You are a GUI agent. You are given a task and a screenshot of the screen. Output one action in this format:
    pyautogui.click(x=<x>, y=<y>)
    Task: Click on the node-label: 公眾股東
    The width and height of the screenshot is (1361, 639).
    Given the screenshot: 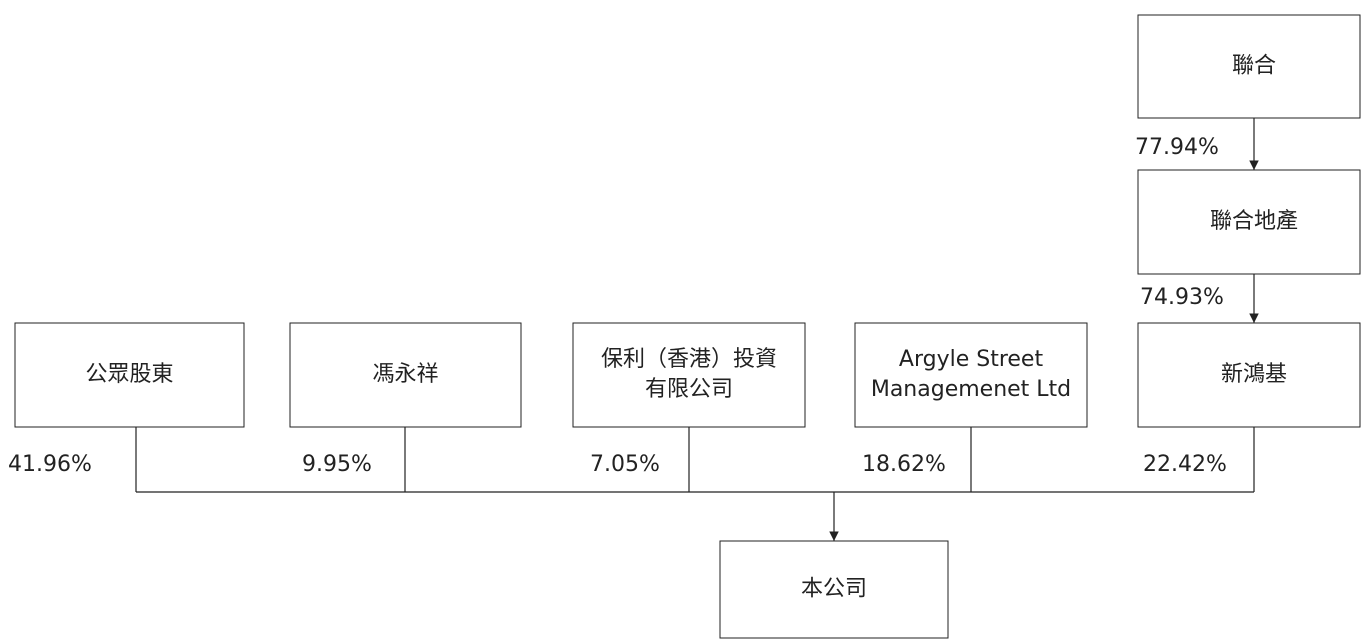 What is the action you would take?
    pyautogui.click(x=129, y=374)
    